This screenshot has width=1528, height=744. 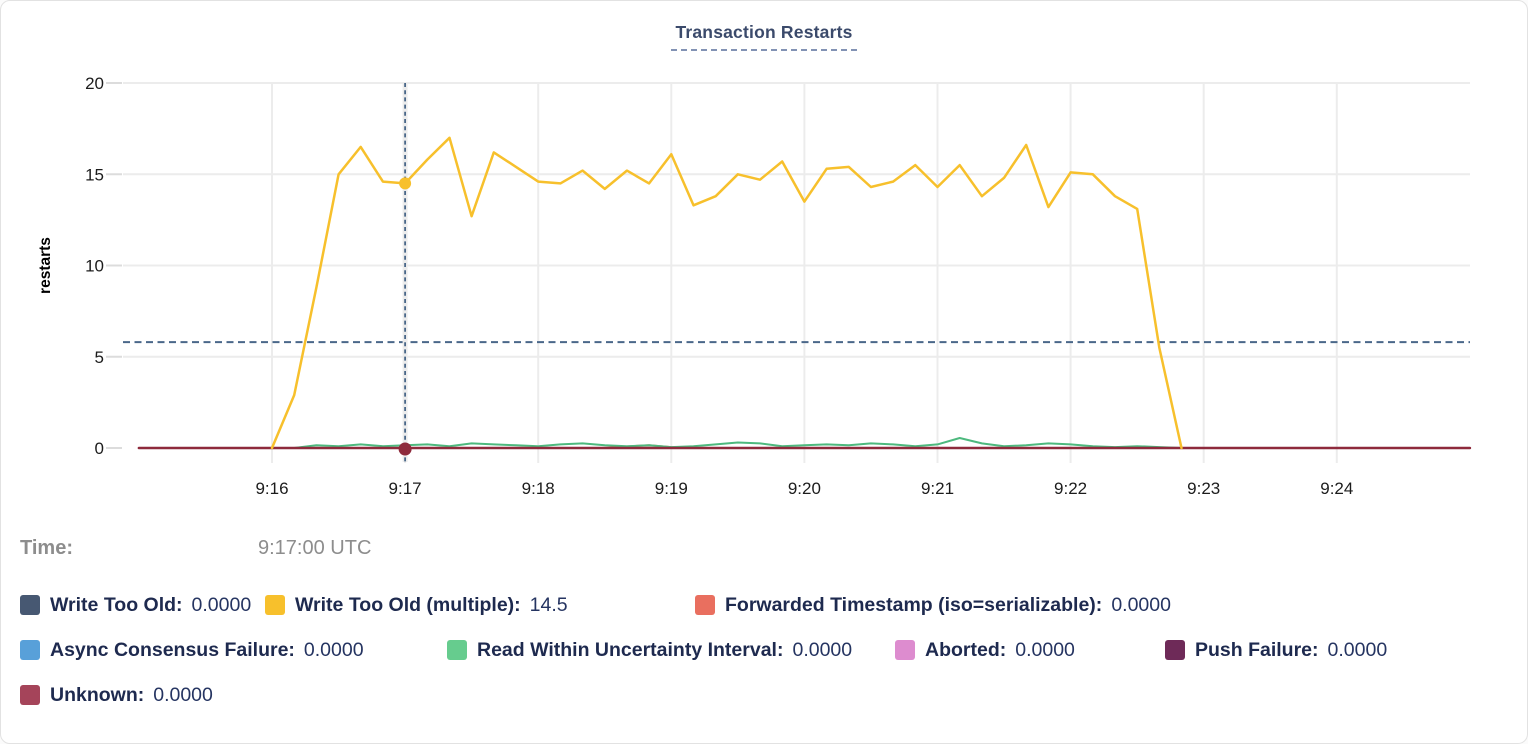 What do you see at coordinates (405, 183) in the screenshot?
I see `hover-point-highlight` at bounding box center [405, 183].